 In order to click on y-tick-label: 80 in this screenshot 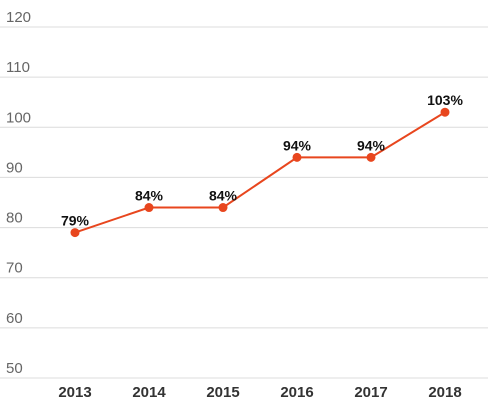, I will do `click(14, 218)`.